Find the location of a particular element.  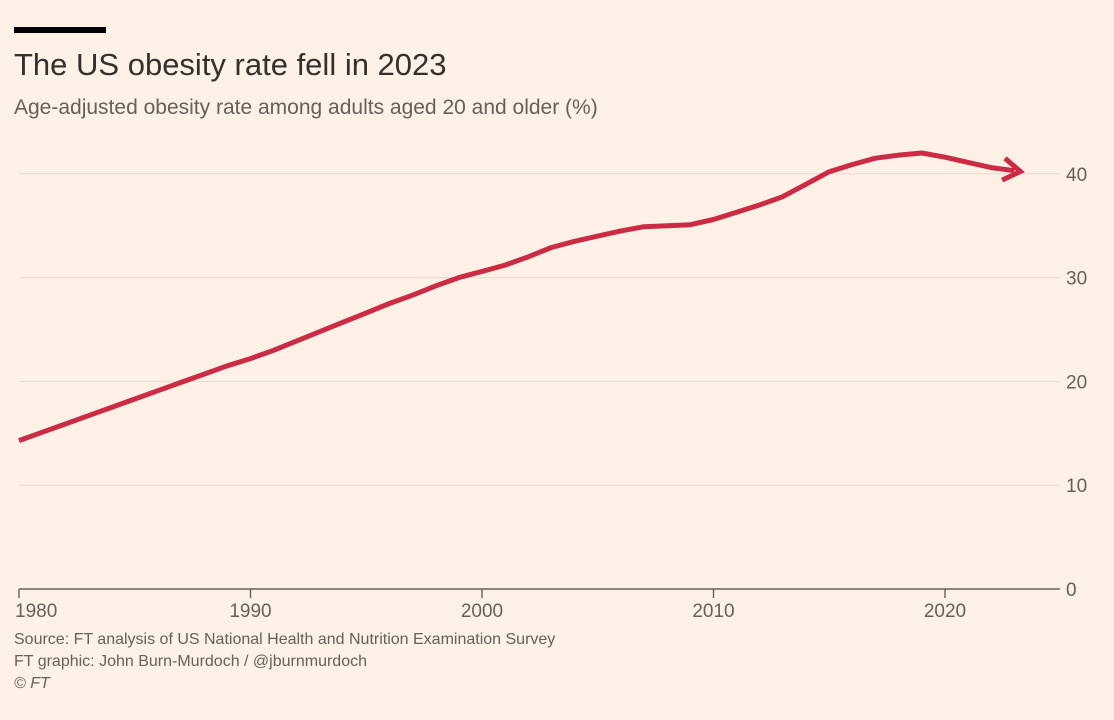

ft-brand-bar is located at coordinates (60, 30).